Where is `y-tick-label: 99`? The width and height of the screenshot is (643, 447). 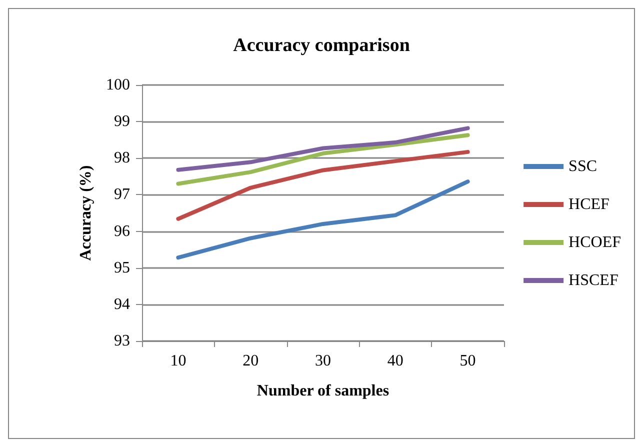
y-tick-label: 99 is located at coordinates (122, 121).